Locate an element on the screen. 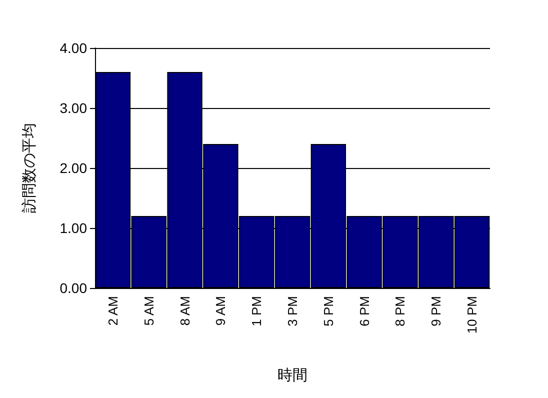 Image resolution: width=548 pixels, height=398 pixels. y-tick-label: 2.00 is located at coordinates (74, 168).